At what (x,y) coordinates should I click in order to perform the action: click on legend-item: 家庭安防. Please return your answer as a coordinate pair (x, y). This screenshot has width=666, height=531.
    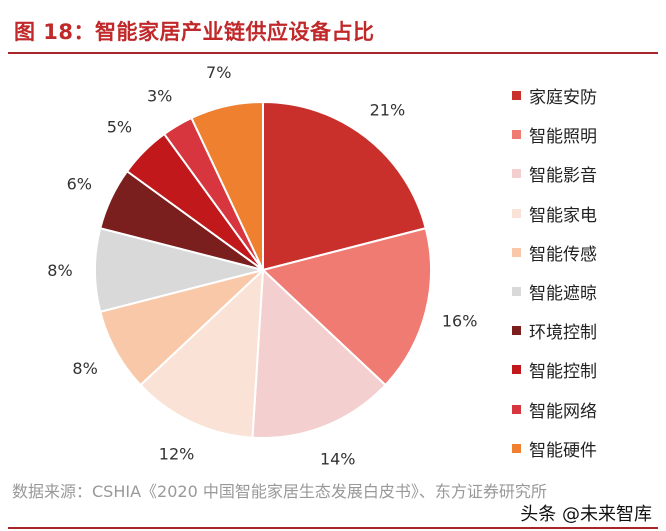
    Looking at the image, I should click on (554, 95).